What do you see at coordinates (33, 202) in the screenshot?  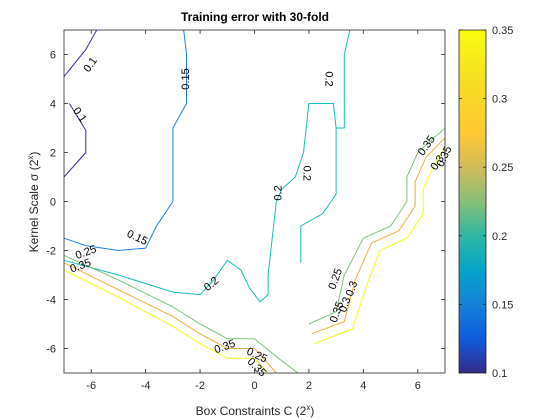 I see `y-axis-label: Kernel Scale σ (2x)` at bounding box center [33, 202].